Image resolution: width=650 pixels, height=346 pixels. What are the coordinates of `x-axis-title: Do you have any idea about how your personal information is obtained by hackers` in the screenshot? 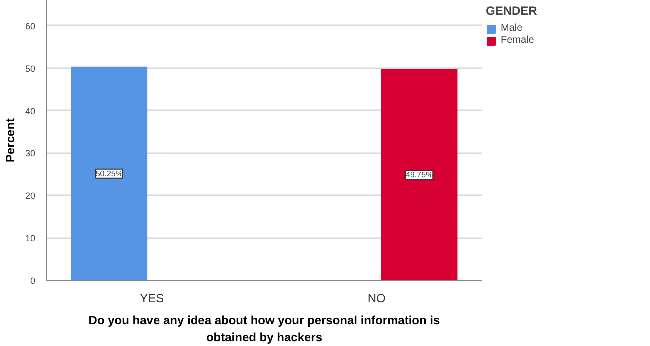 It's located at (264, 329).